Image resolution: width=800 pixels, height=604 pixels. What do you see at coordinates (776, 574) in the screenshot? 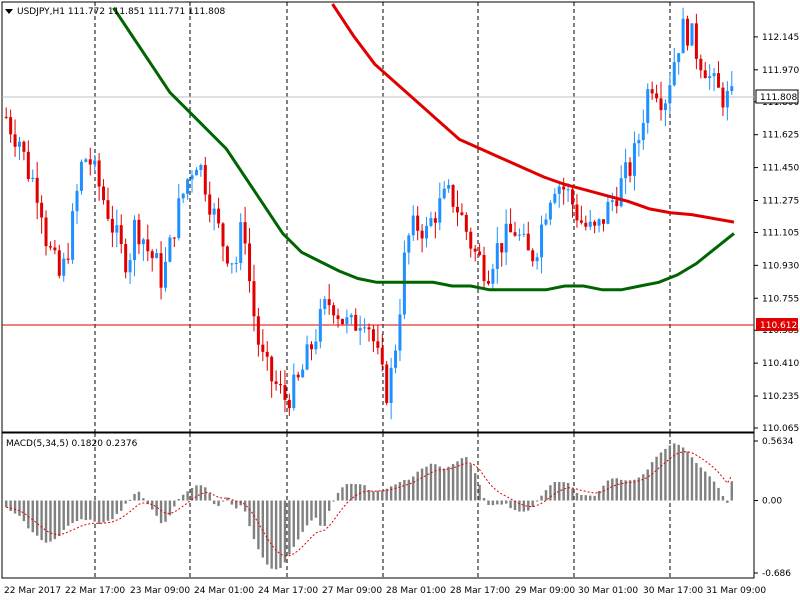
I see `macd-tick-label: -0.686` at bounding box center [776, 574].